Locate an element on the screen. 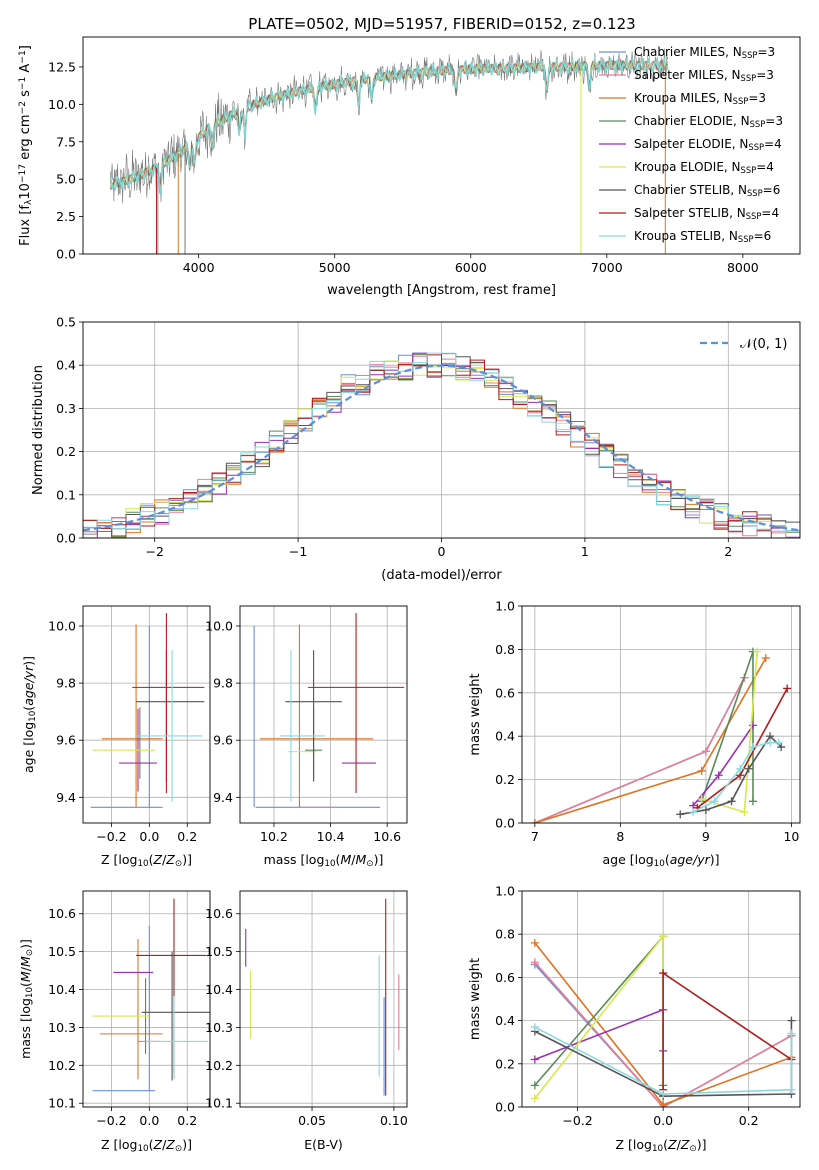 This screenshot has width=819, height=1170. age_vs_mass-xlabel-part: M is located at coordinates (345, 859).